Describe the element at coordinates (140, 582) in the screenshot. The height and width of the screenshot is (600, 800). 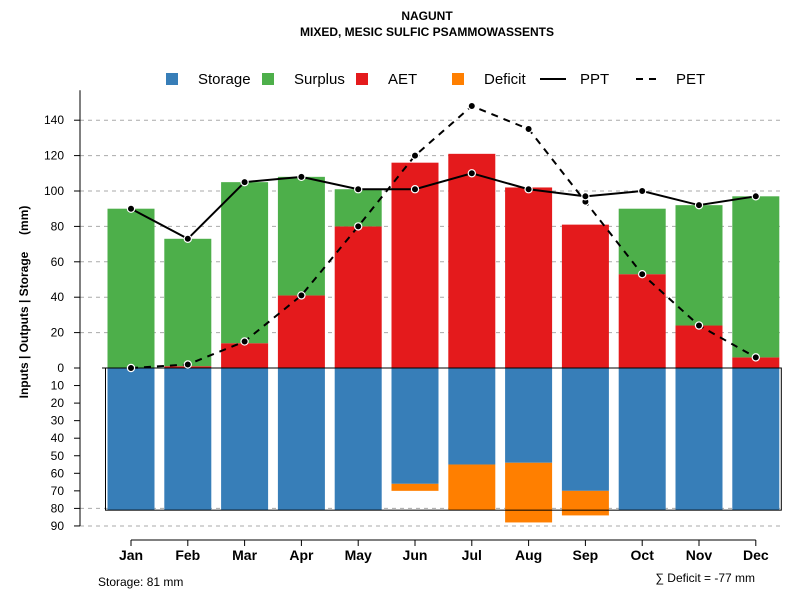
I see `storage-note: Storage: 81 mm` at that location.